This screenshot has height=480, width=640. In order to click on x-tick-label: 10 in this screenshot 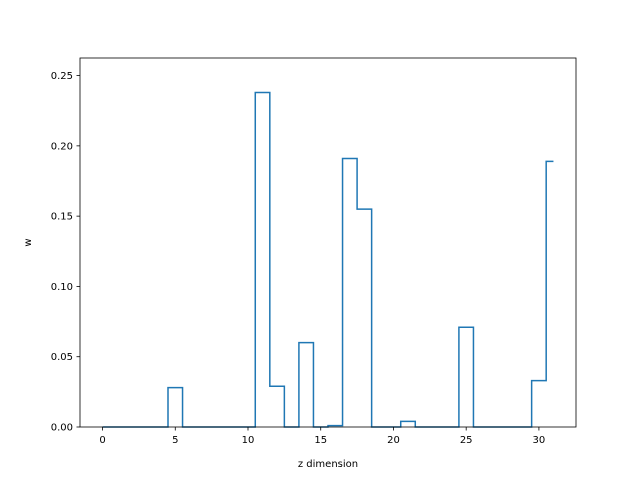, I will do `click(248, 440)`.